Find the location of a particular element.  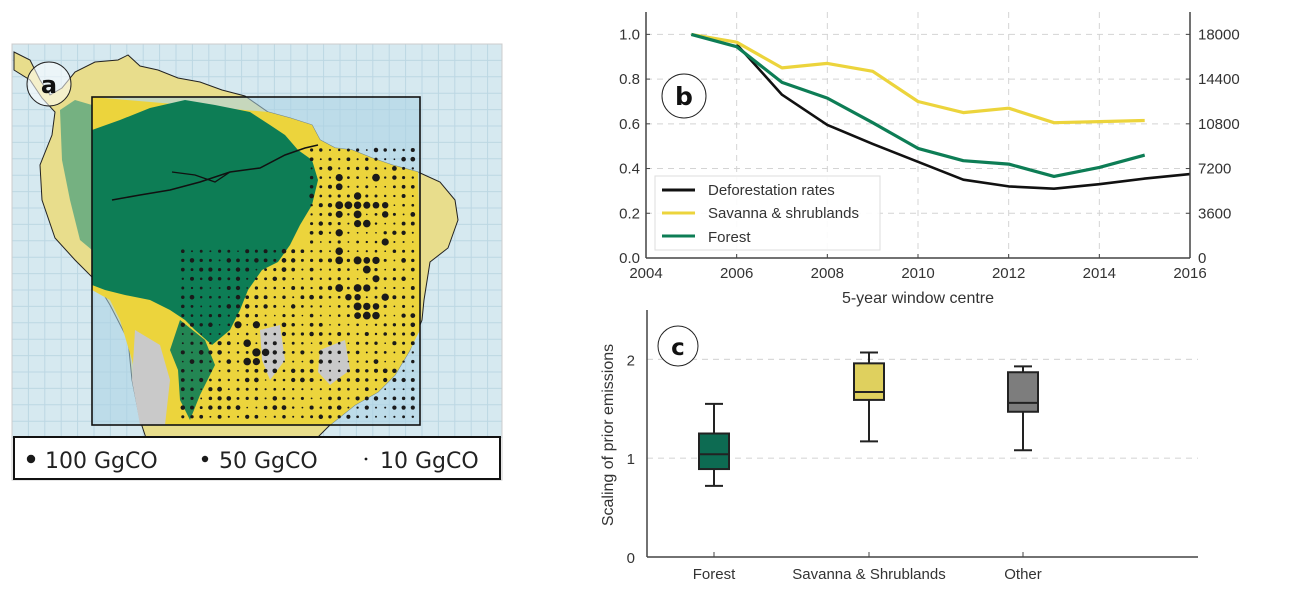

andes-forest is located at coordinates (76, 175).